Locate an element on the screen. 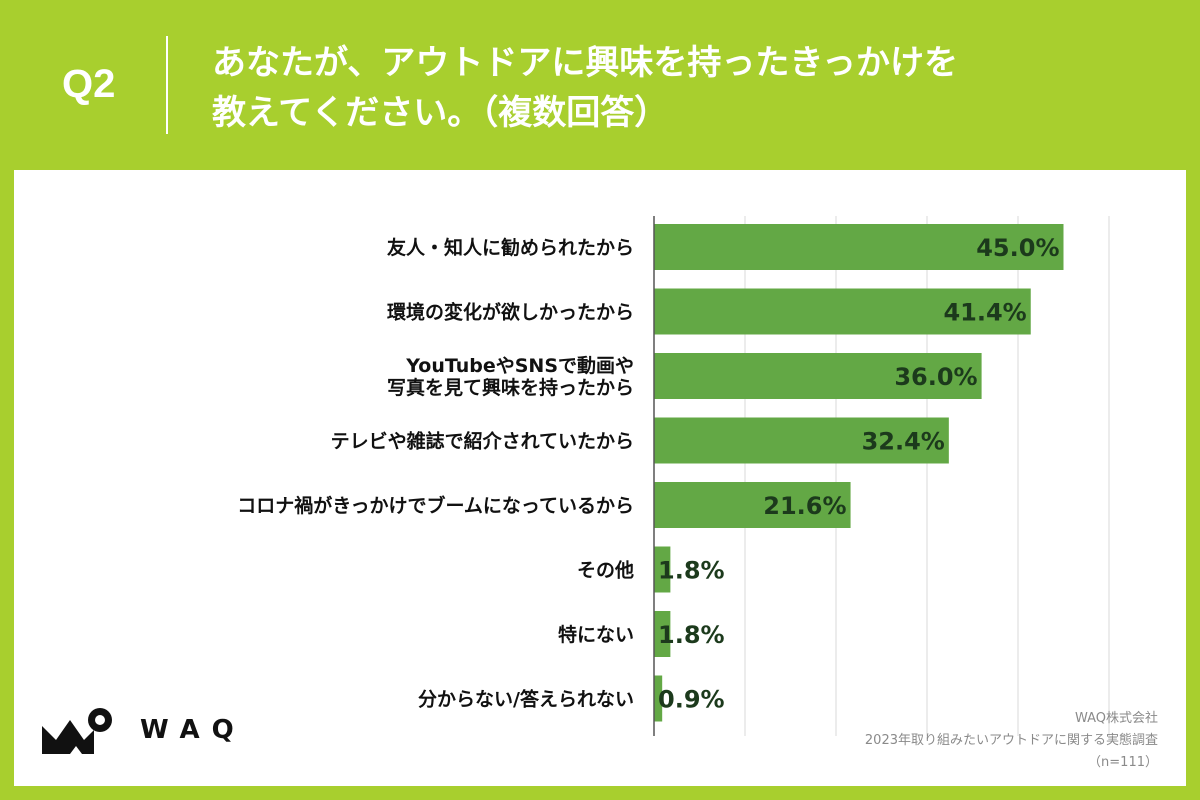  category-label-2: YouTubeやSNSで動画や写真を見て興味を持ったから is located at coordinates (510, 377).